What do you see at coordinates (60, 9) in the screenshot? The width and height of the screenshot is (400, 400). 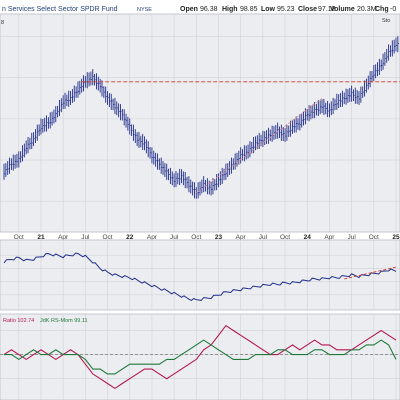 I see `symbol-title: n Services Select Sector SPDR Fund` at bounding box center [60, 9].